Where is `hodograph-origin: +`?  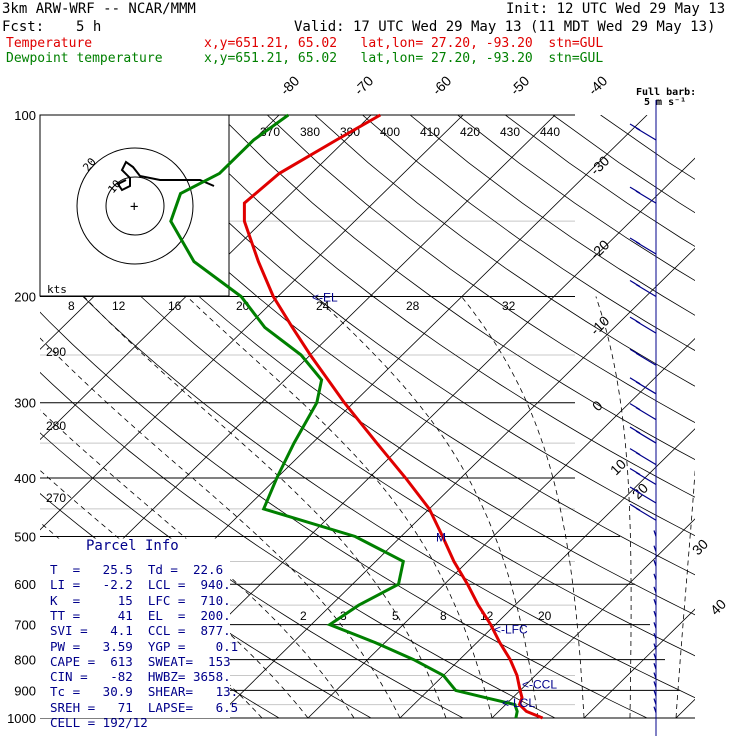
hodograph-origin: + is located at coordinates (134, 207).